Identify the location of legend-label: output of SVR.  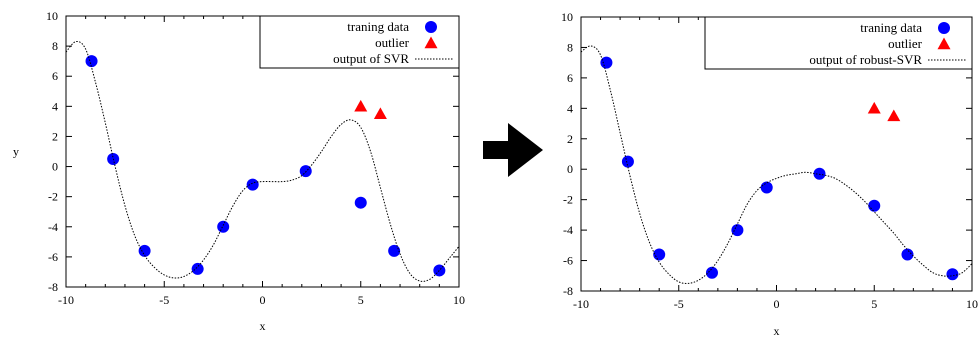
(371, 58).